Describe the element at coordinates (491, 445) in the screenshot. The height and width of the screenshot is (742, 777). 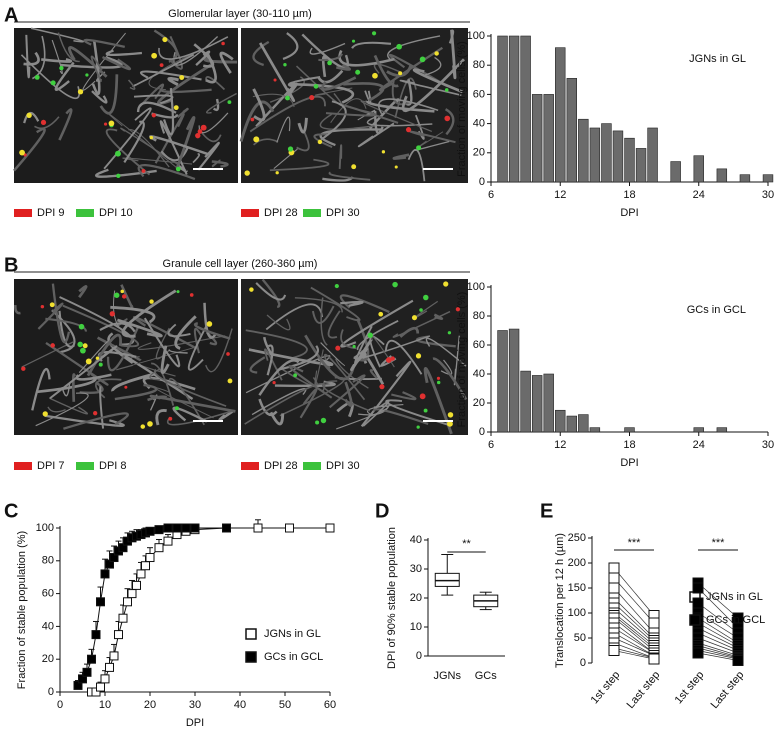
I see `x-tick-label: 6` at that location.